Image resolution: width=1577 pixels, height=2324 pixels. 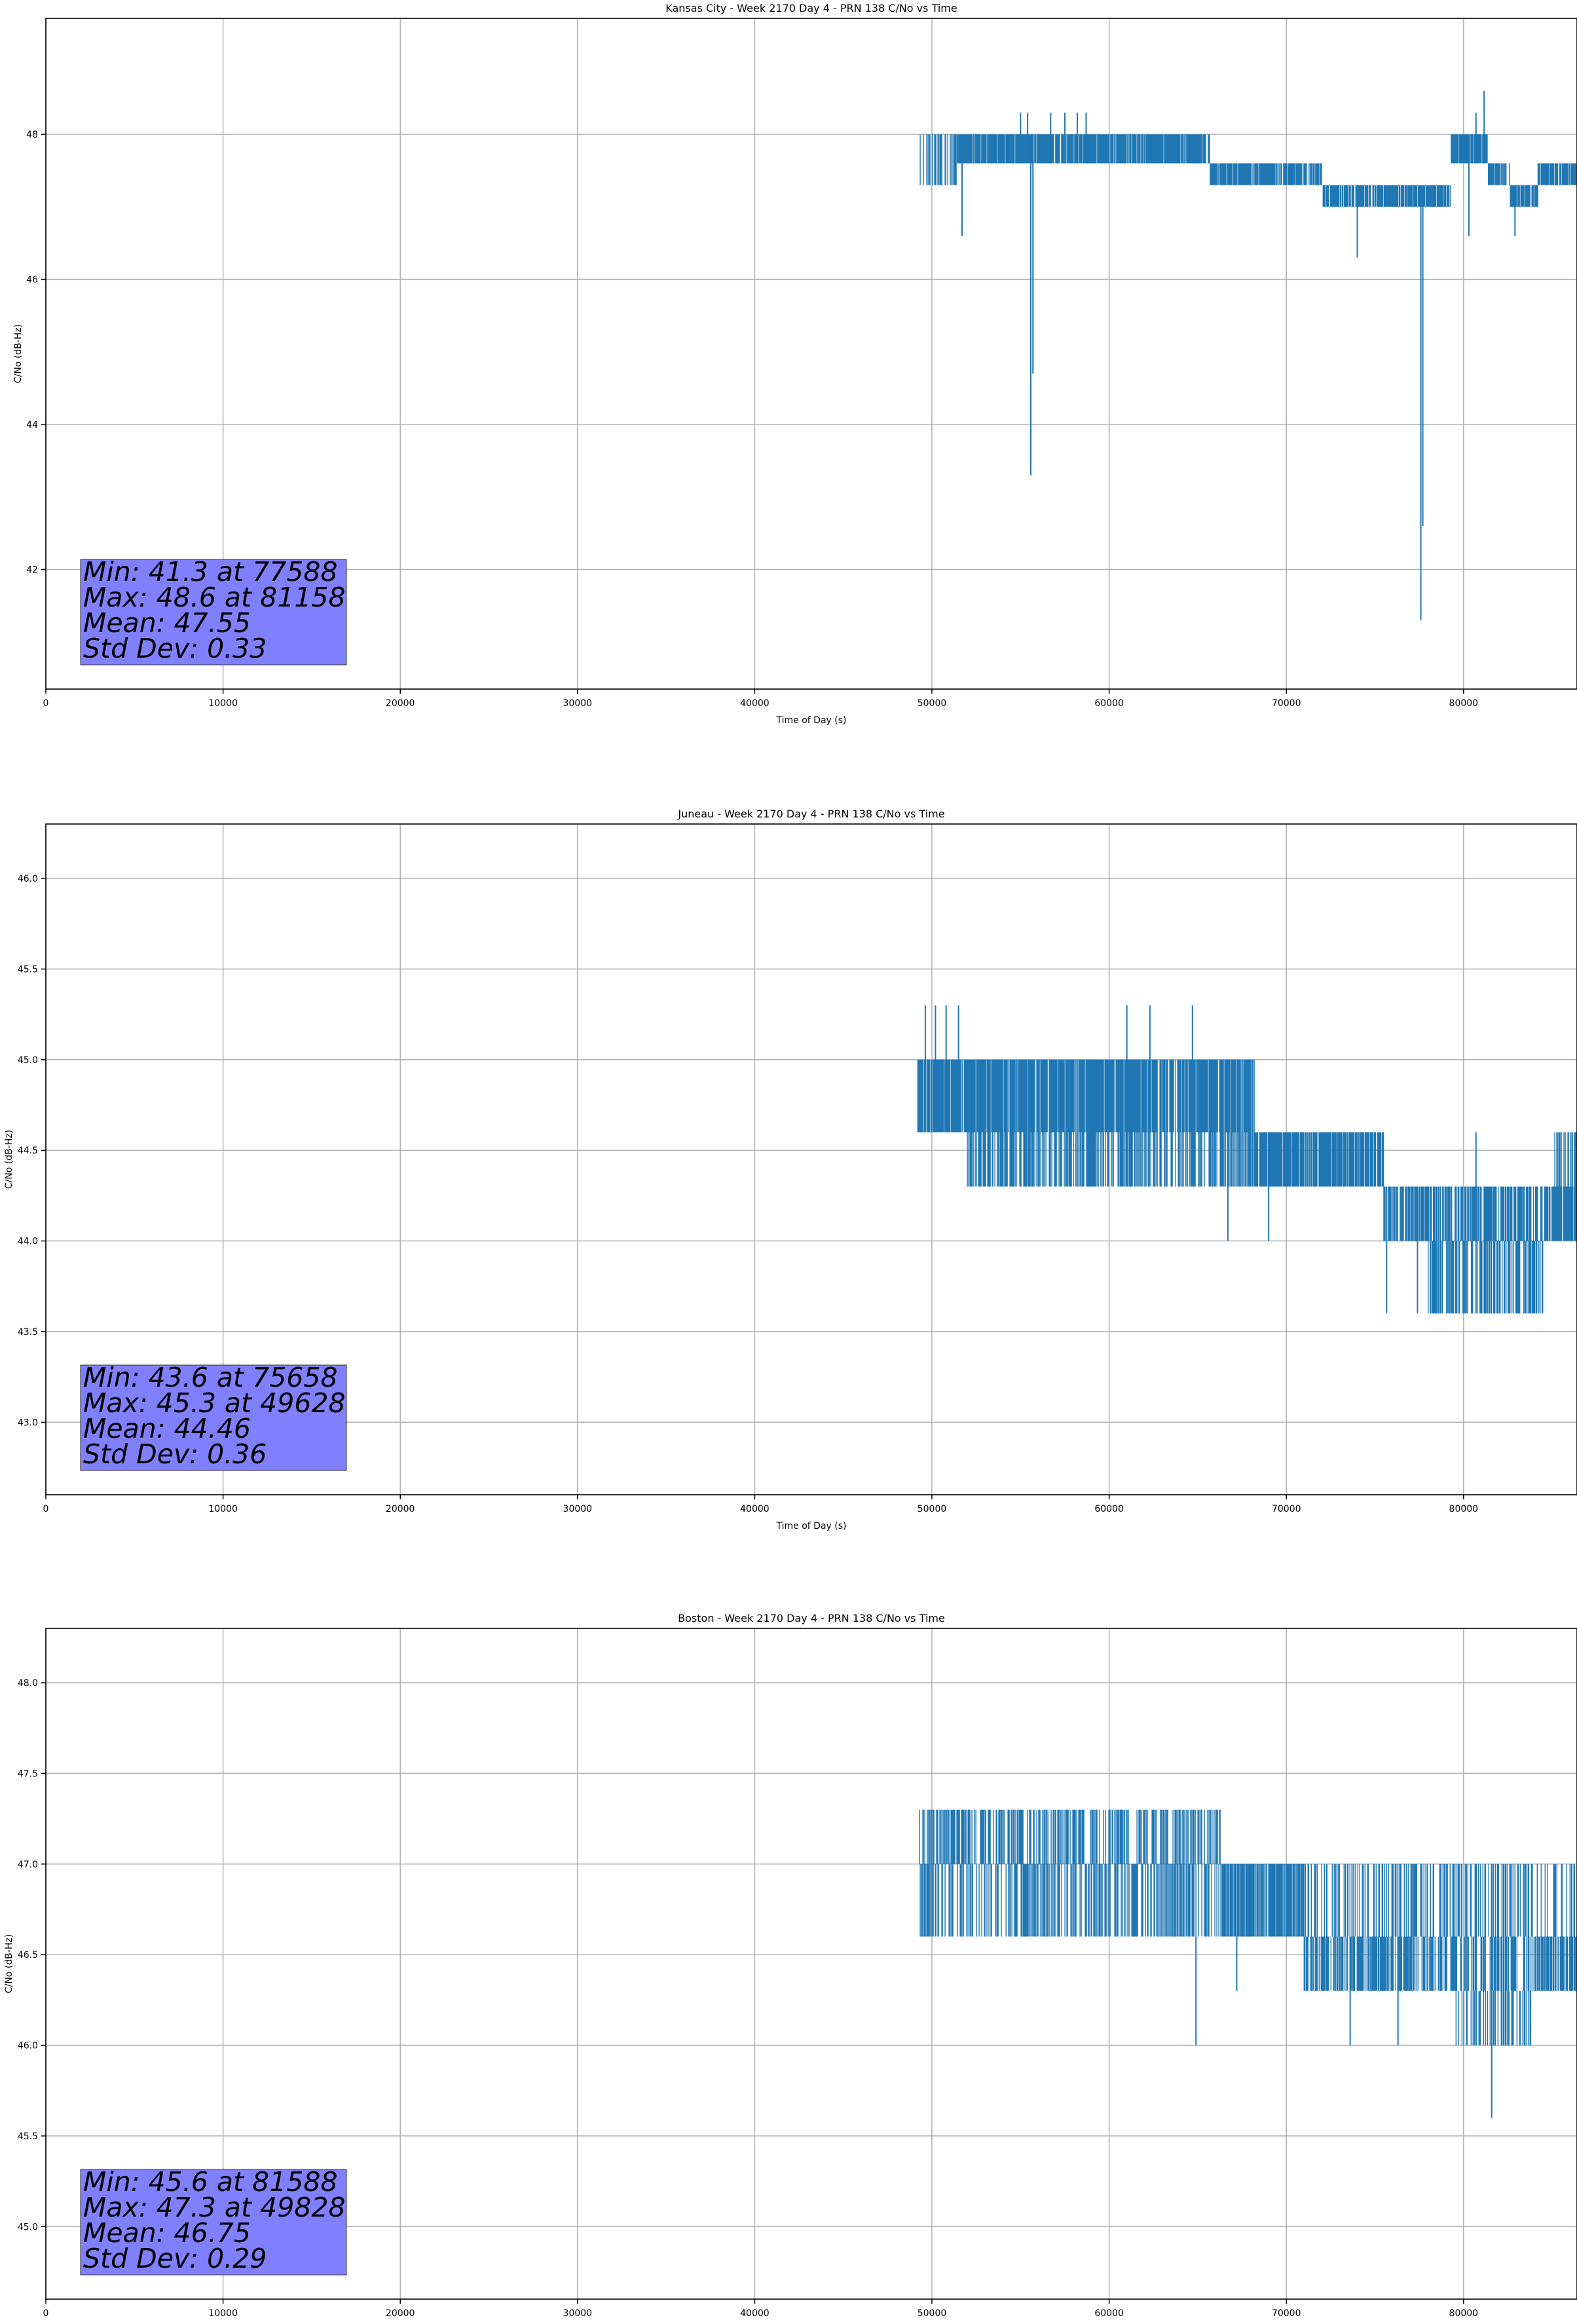 I want to click on stats-line: Std Dev: 0.36, so click(x=175, y=1454).